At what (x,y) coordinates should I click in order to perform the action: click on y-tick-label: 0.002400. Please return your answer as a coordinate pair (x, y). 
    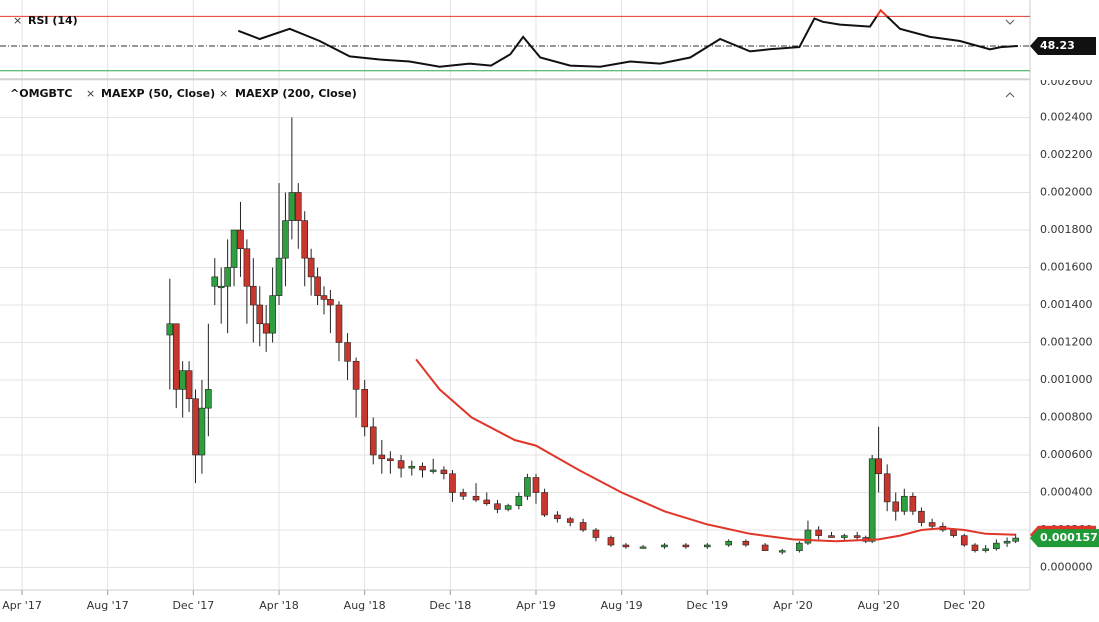
    Looking at the image, I should click on (1066, 117).